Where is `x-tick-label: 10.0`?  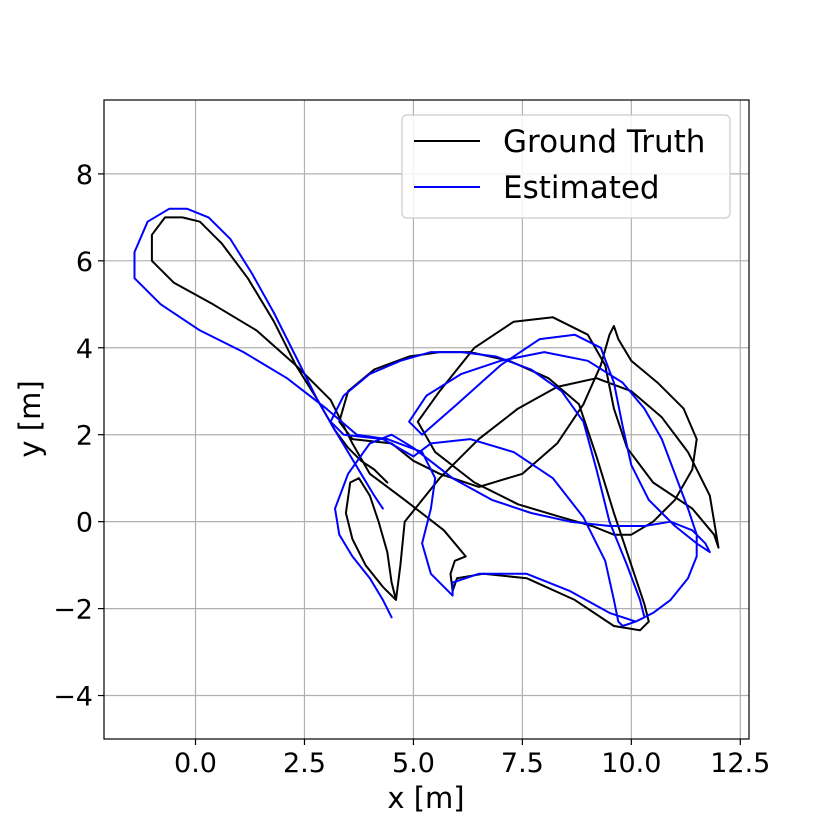
x-tick-label: 10.0 is located at coordinates (631, 763).